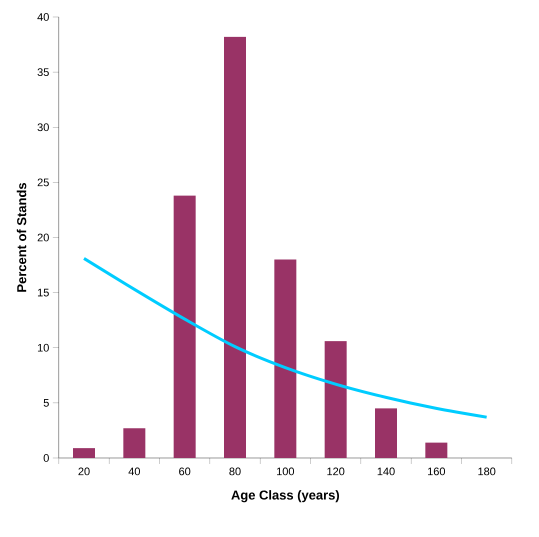 Image resolution: width=539 pixels, height=537 pixels. I want to click on y-axis-title: Percent of Stands, so click(21, 237).